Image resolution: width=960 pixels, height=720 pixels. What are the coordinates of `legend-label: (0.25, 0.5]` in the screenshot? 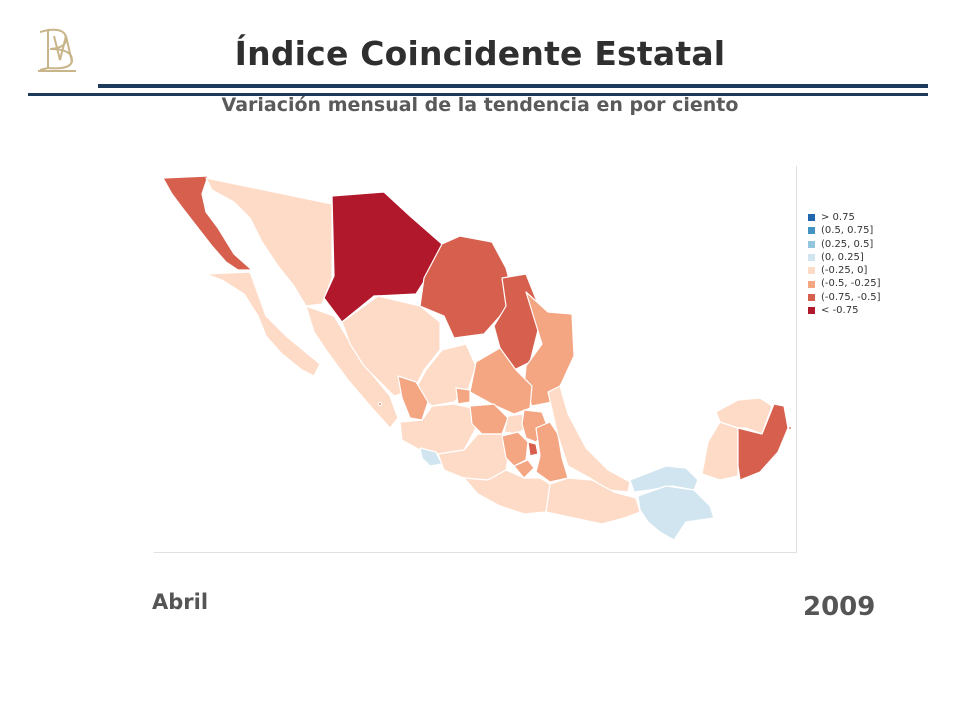 It's located at (847, 244).